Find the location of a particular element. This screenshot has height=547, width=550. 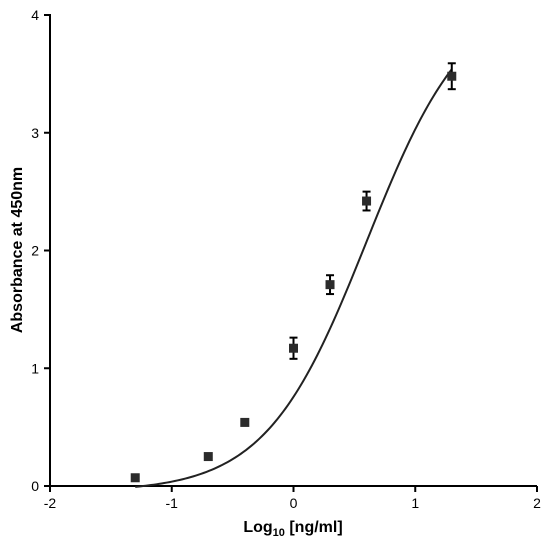

x-axis-title-main: Log is located at coordinates (257, 527).